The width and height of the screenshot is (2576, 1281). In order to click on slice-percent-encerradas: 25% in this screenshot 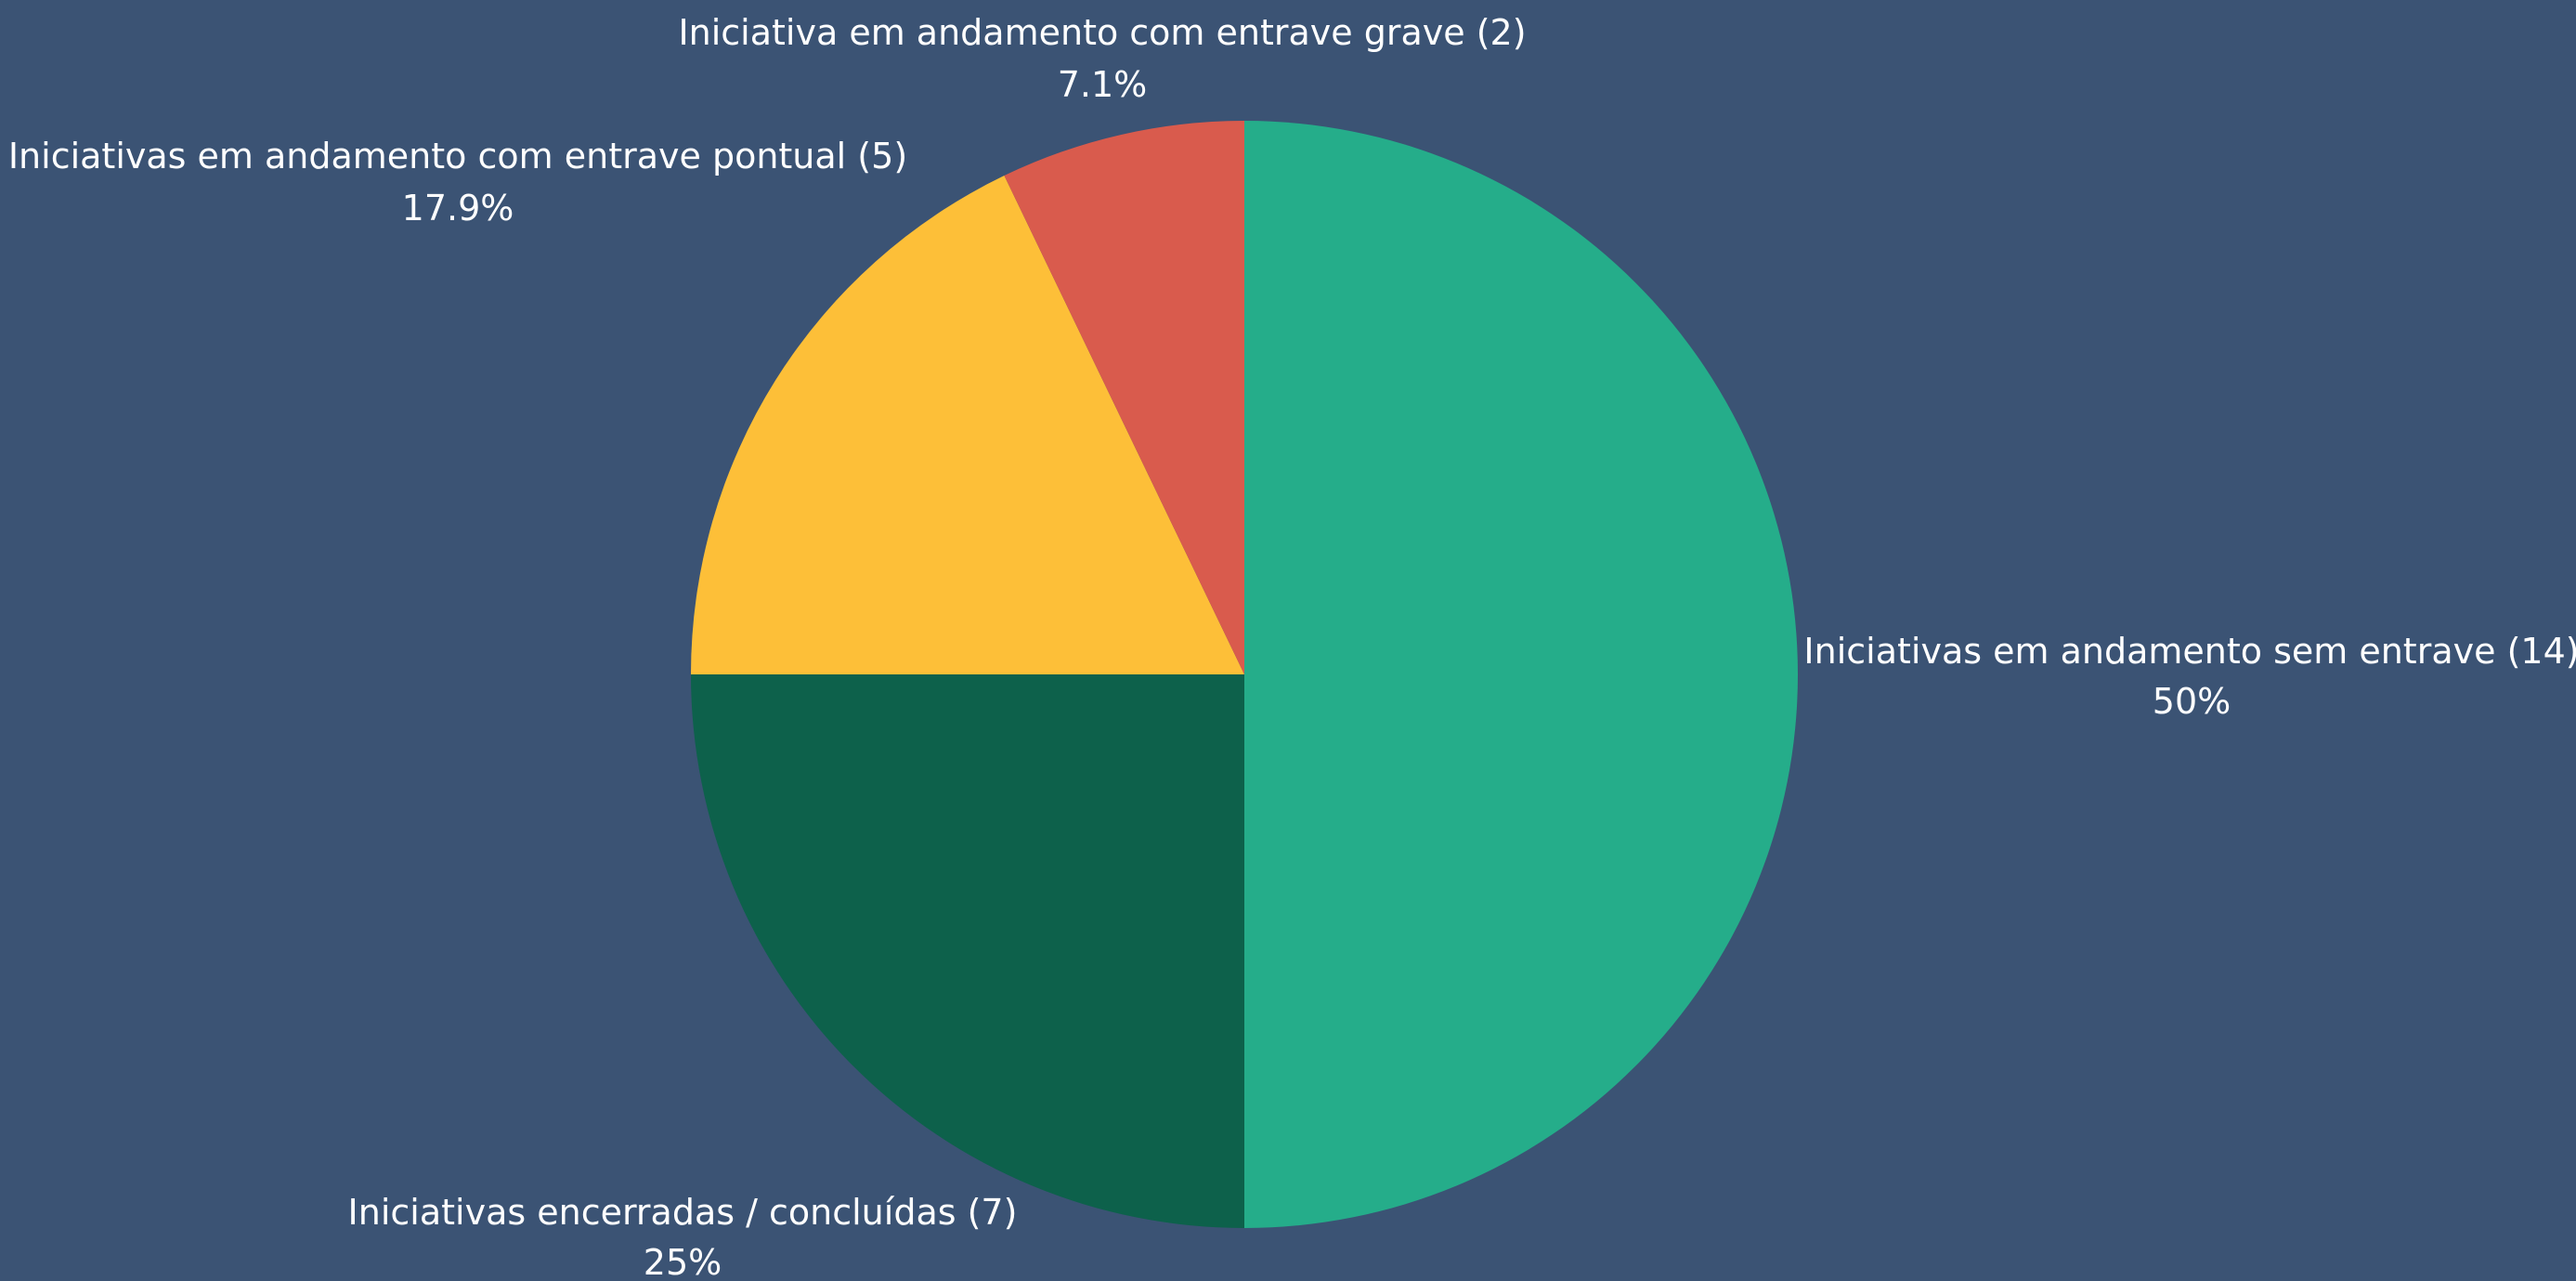, I will do `click(683, 1262)`.